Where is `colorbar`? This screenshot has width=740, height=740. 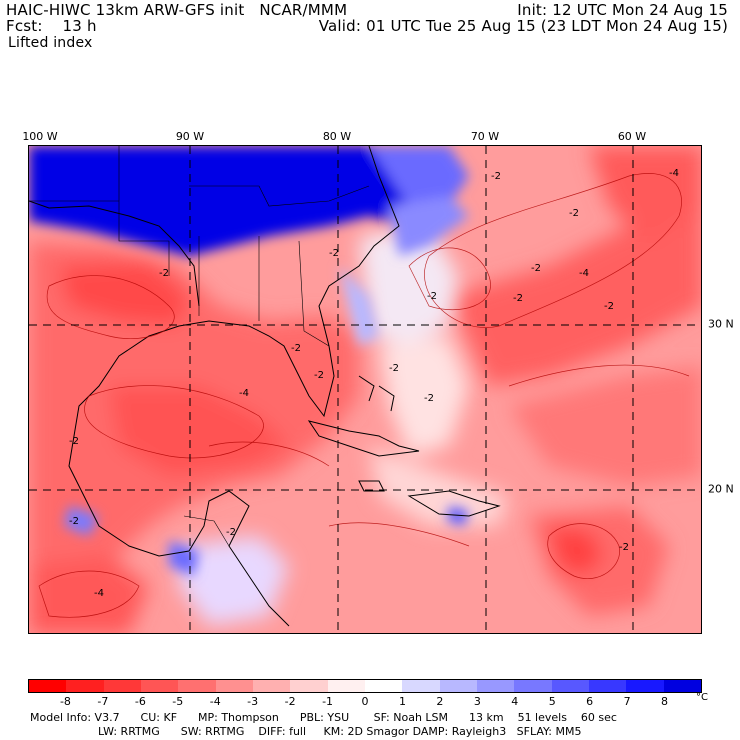
colorbar is located at coordinates (365, 686).